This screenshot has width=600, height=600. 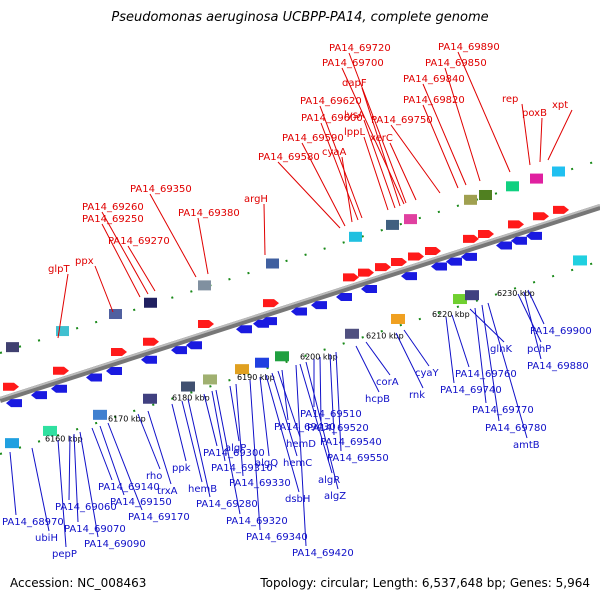 What do you see at coordinates (456, 63) in the screenshot?
I see `forward-gene-label: PA14_69850` at bounding box center [456, 63].